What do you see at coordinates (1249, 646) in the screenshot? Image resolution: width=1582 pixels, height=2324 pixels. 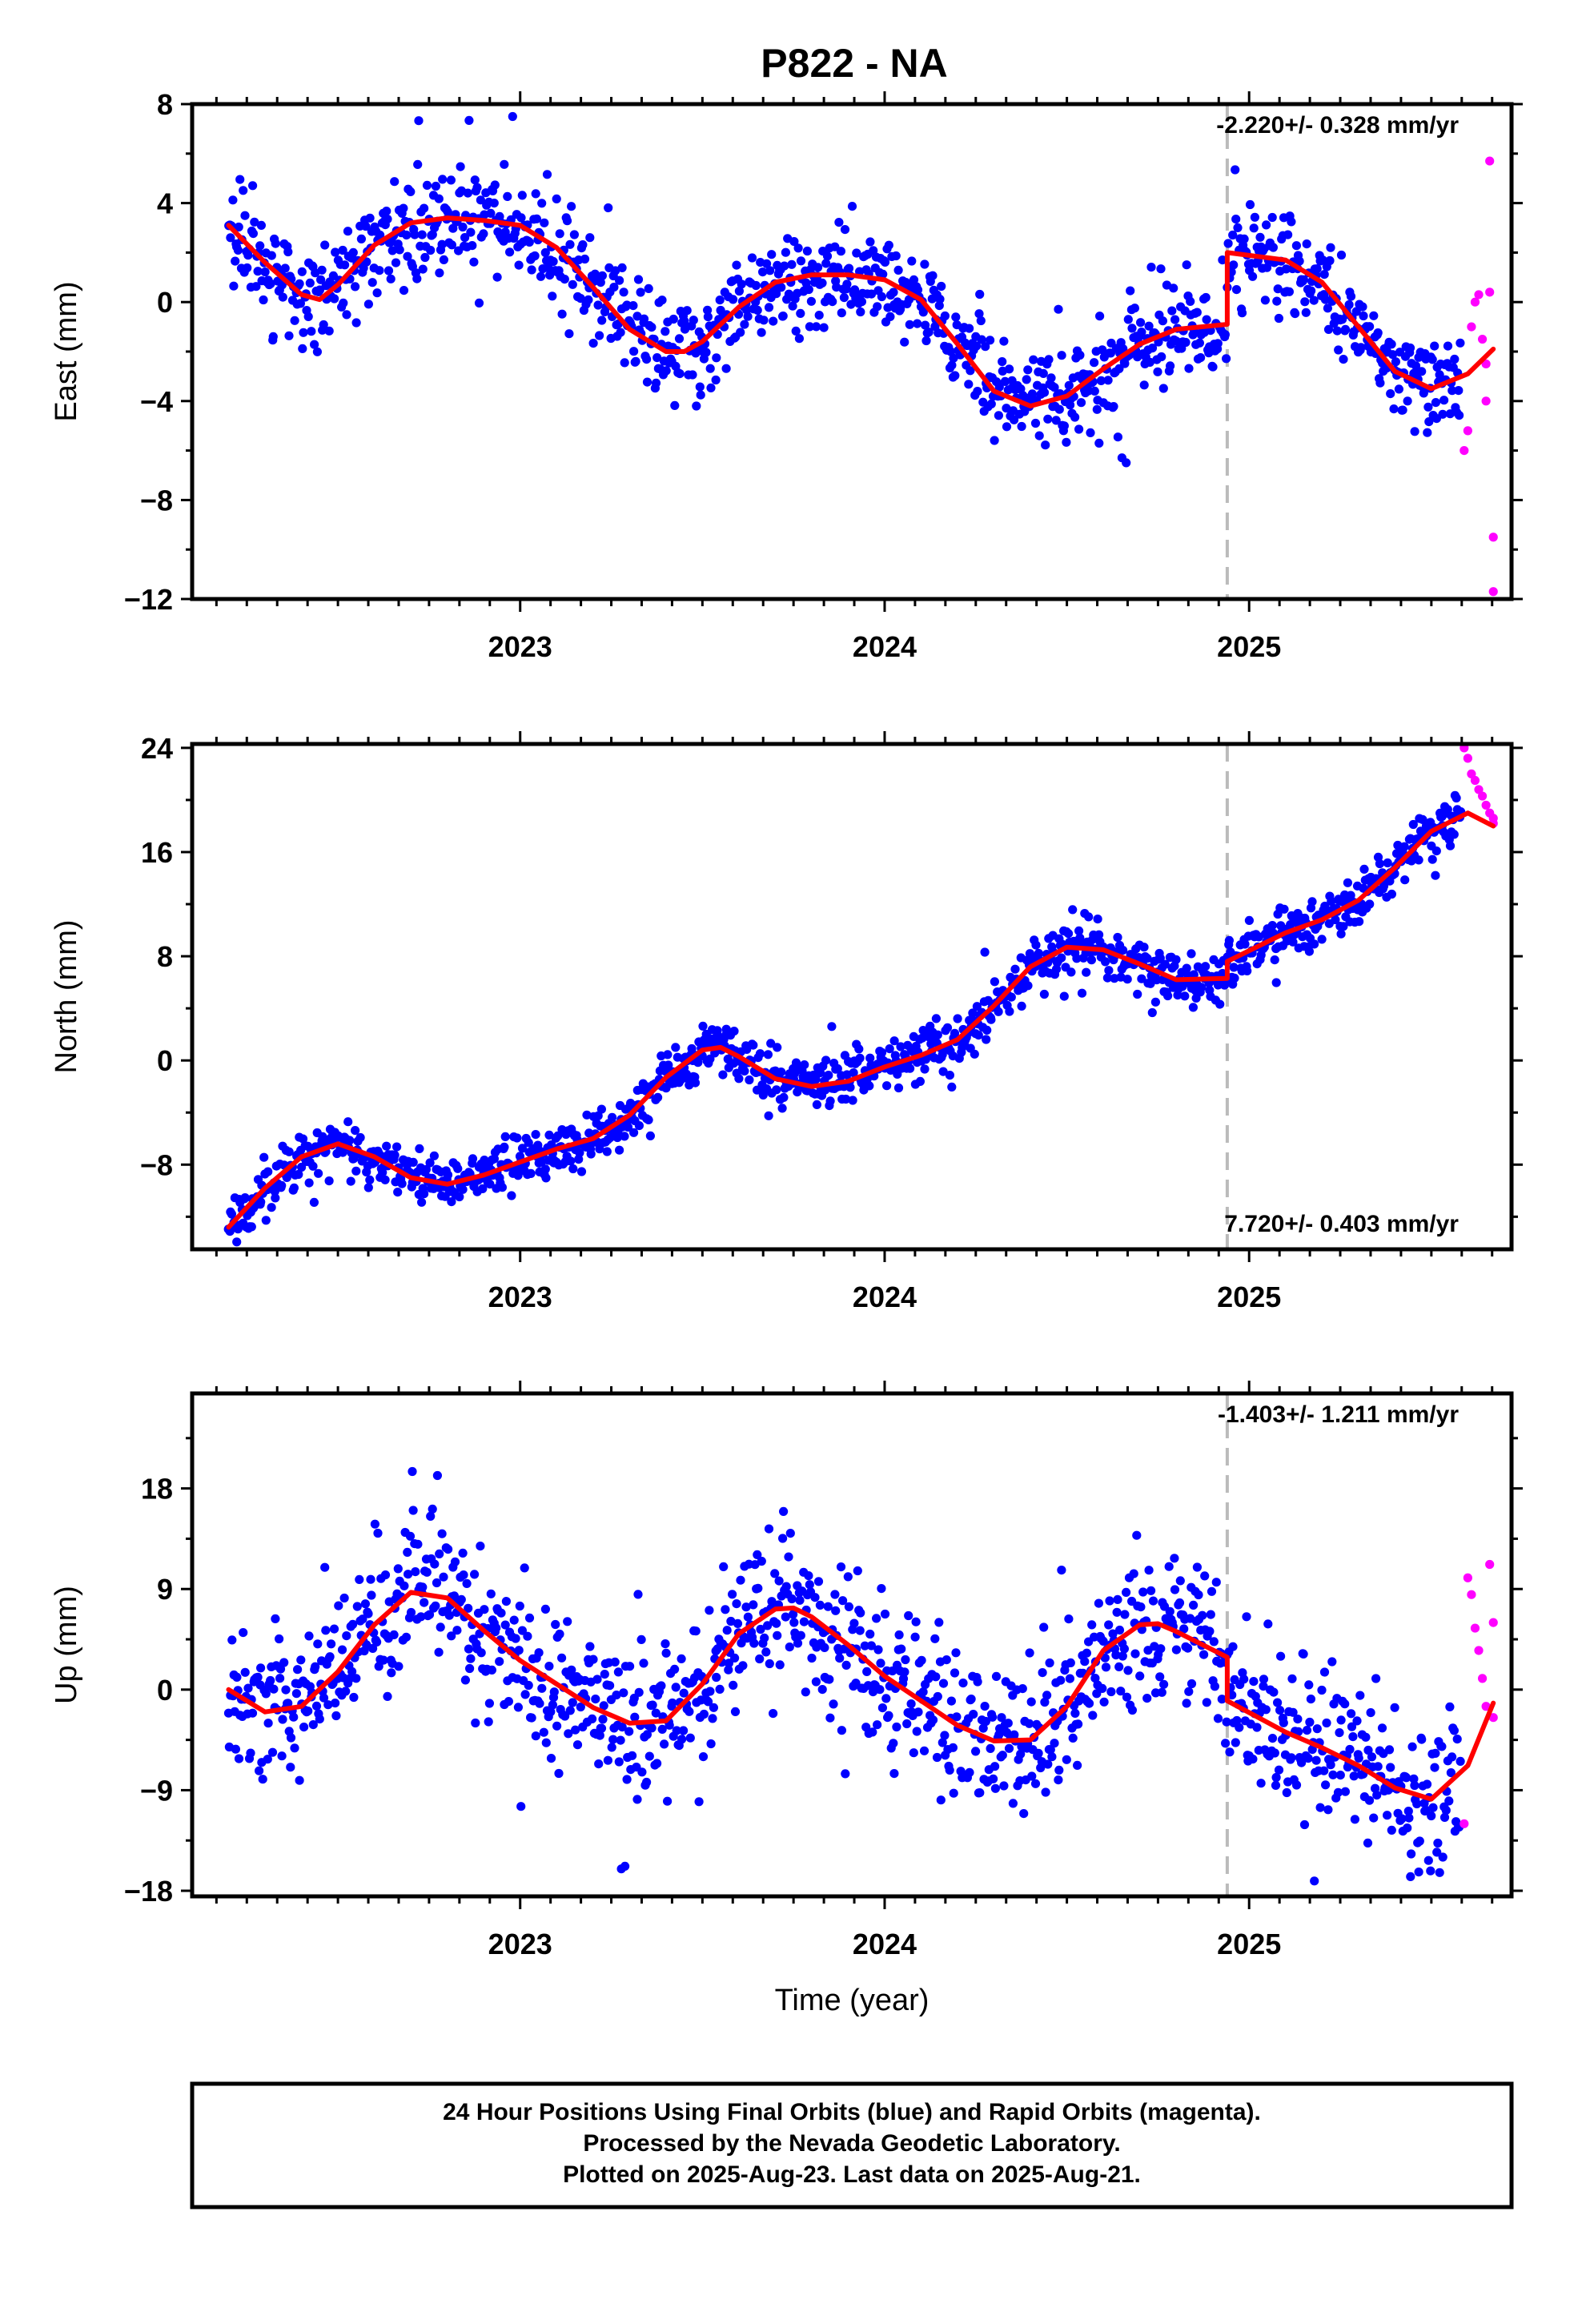 I see `x-tick-label: 2025` at bounding box center [1249, 646].